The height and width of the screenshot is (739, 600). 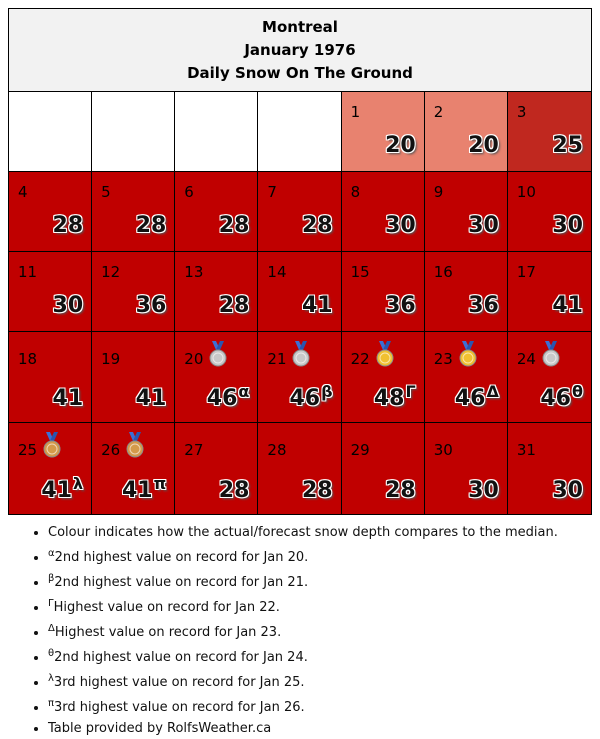 I want to click on day-number: 15, so click(x=360, y=272).